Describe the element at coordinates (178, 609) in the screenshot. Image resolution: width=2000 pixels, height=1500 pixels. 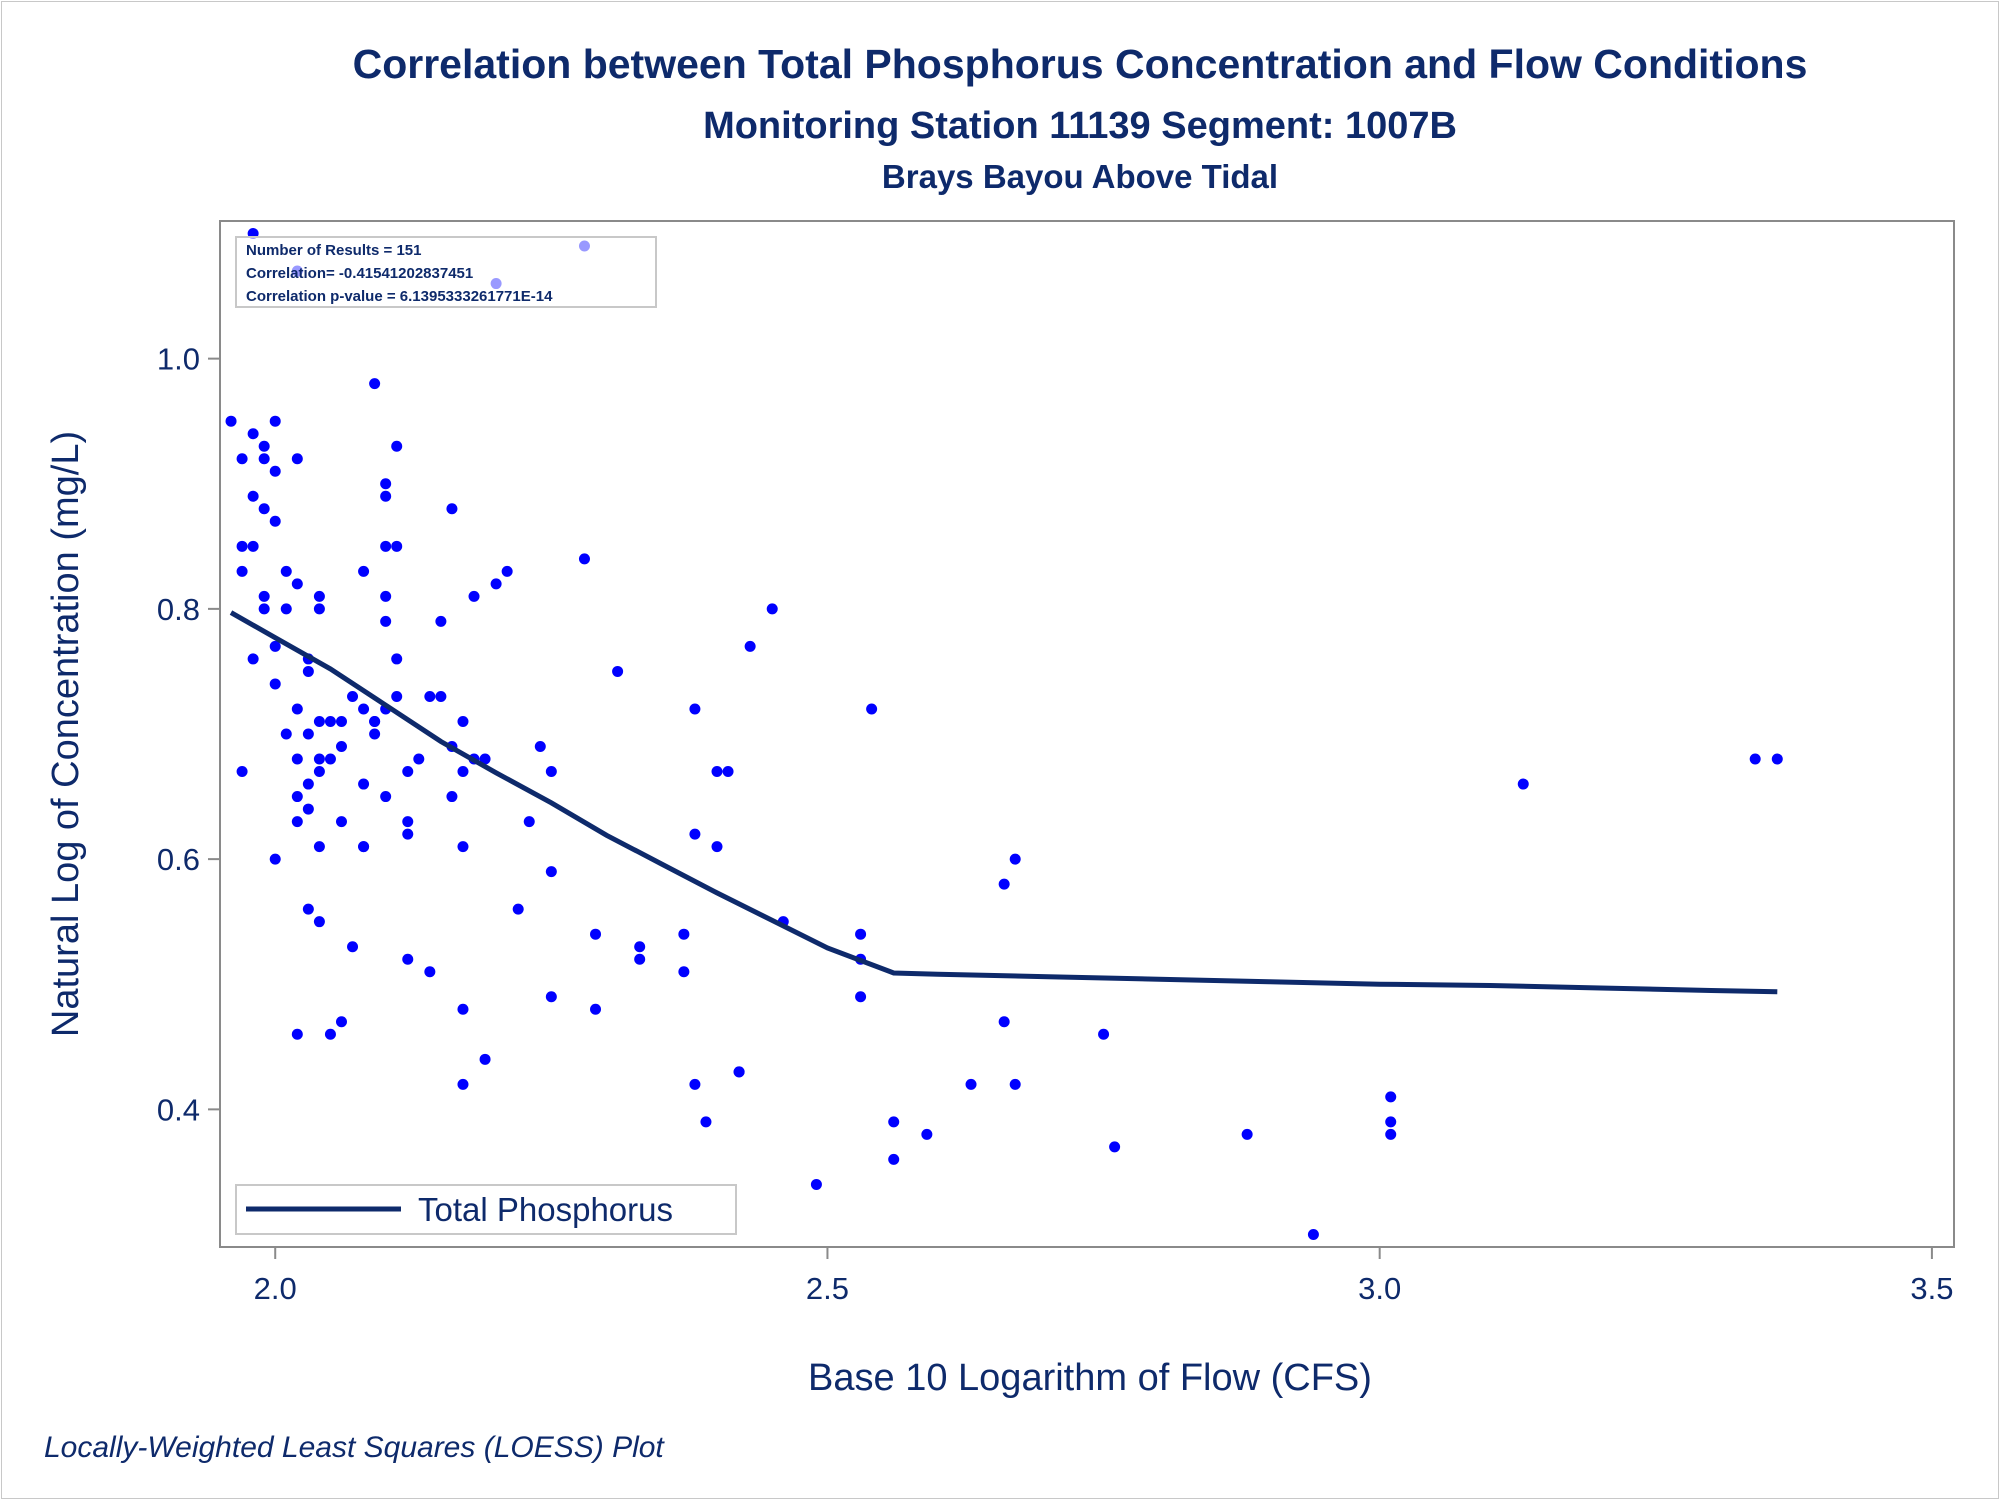
I see `y-tick-label: 0.8` at that location.